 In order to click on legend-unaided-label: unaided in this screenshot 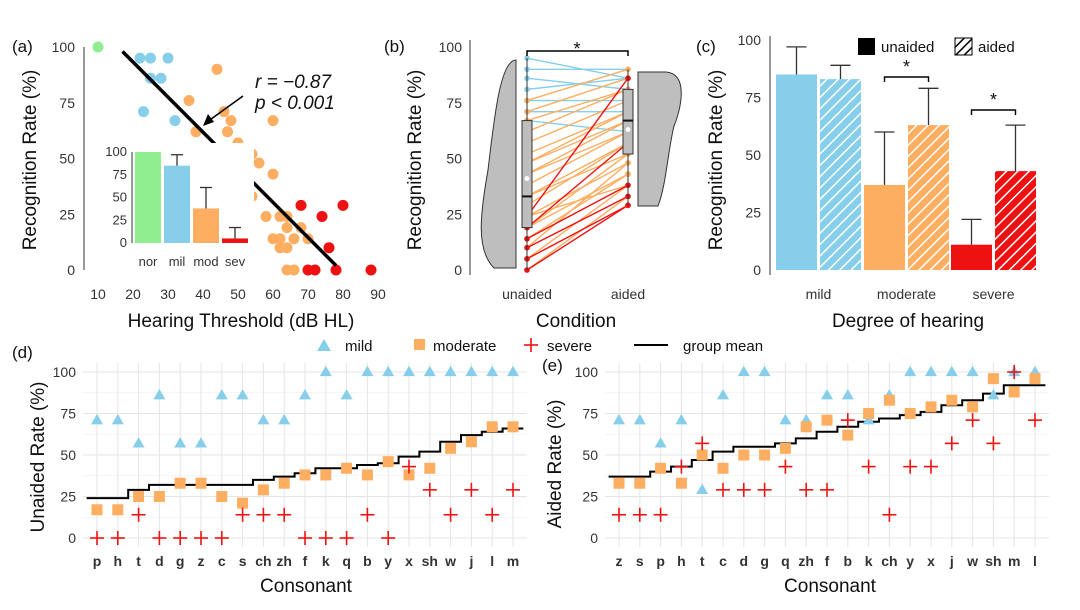, I will do `click(907, 47)`.